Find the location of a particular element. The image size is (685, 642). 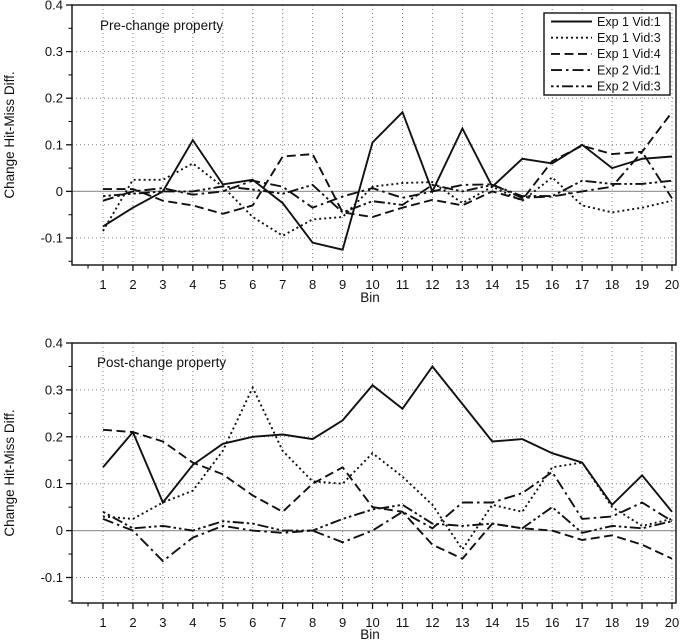

legend-label: Exp 2 Vid:3 is located at coordinates (629, 87).